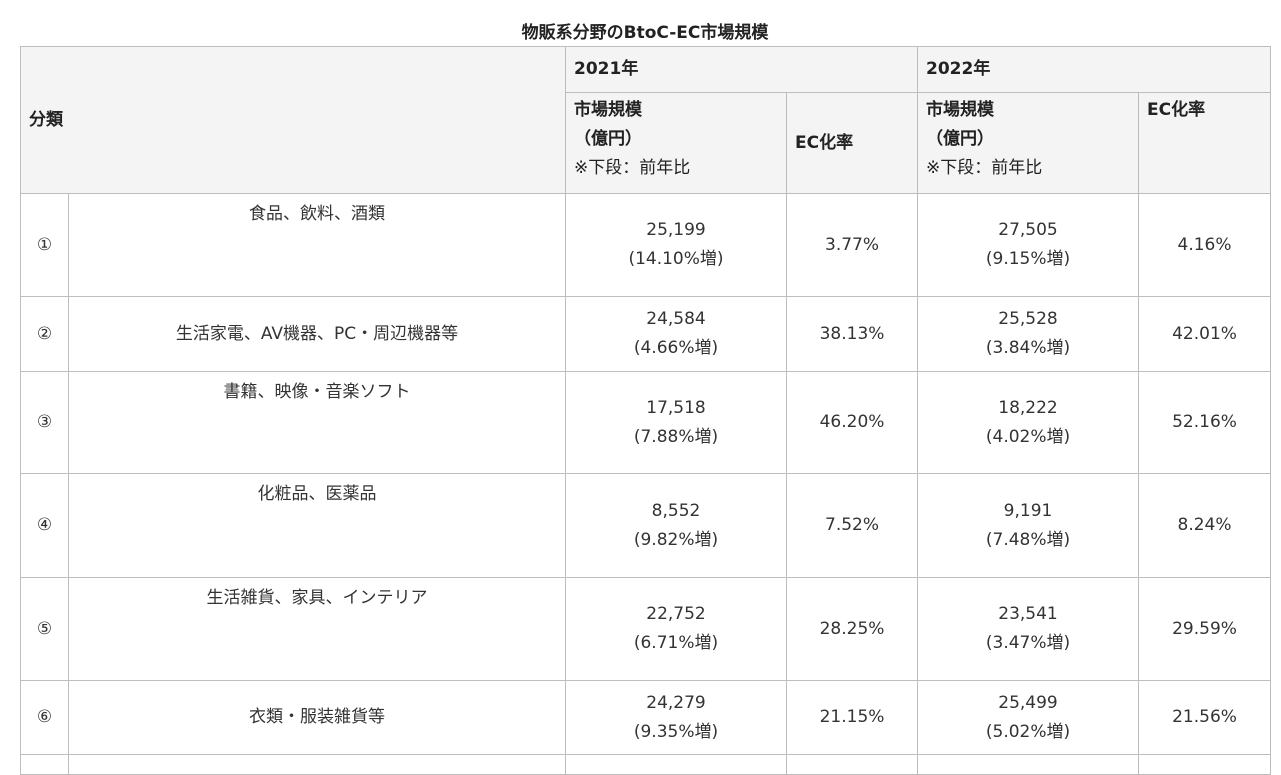 The height and width of the screenshot is (775, 1281). What do you see at coordinates (852, 143) in the screenshot?
I see `header-ec-rate-2021: EC化率` at bounding box center [852, 143].